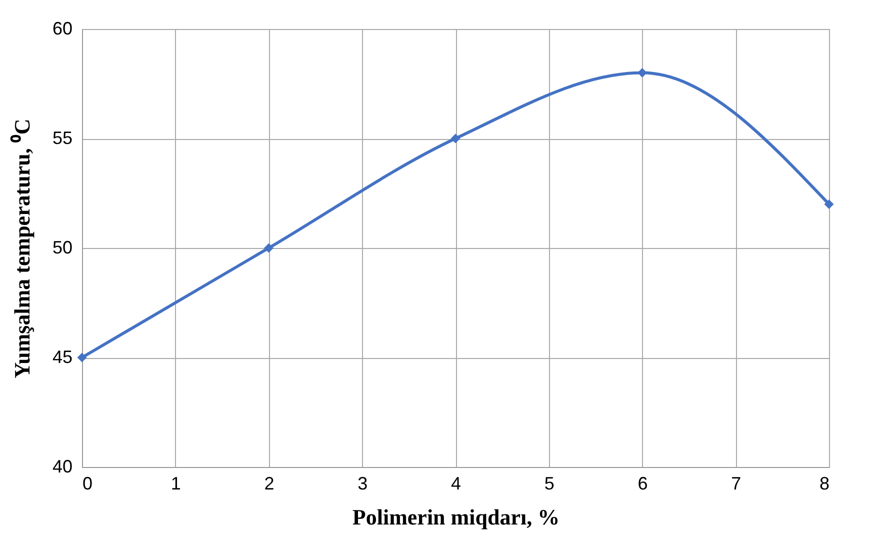 This screenshot has width=885, height=549. Describe the element at coordinates (269, 484) in the screenshot. I see `x-tick-label: 2` at that location.